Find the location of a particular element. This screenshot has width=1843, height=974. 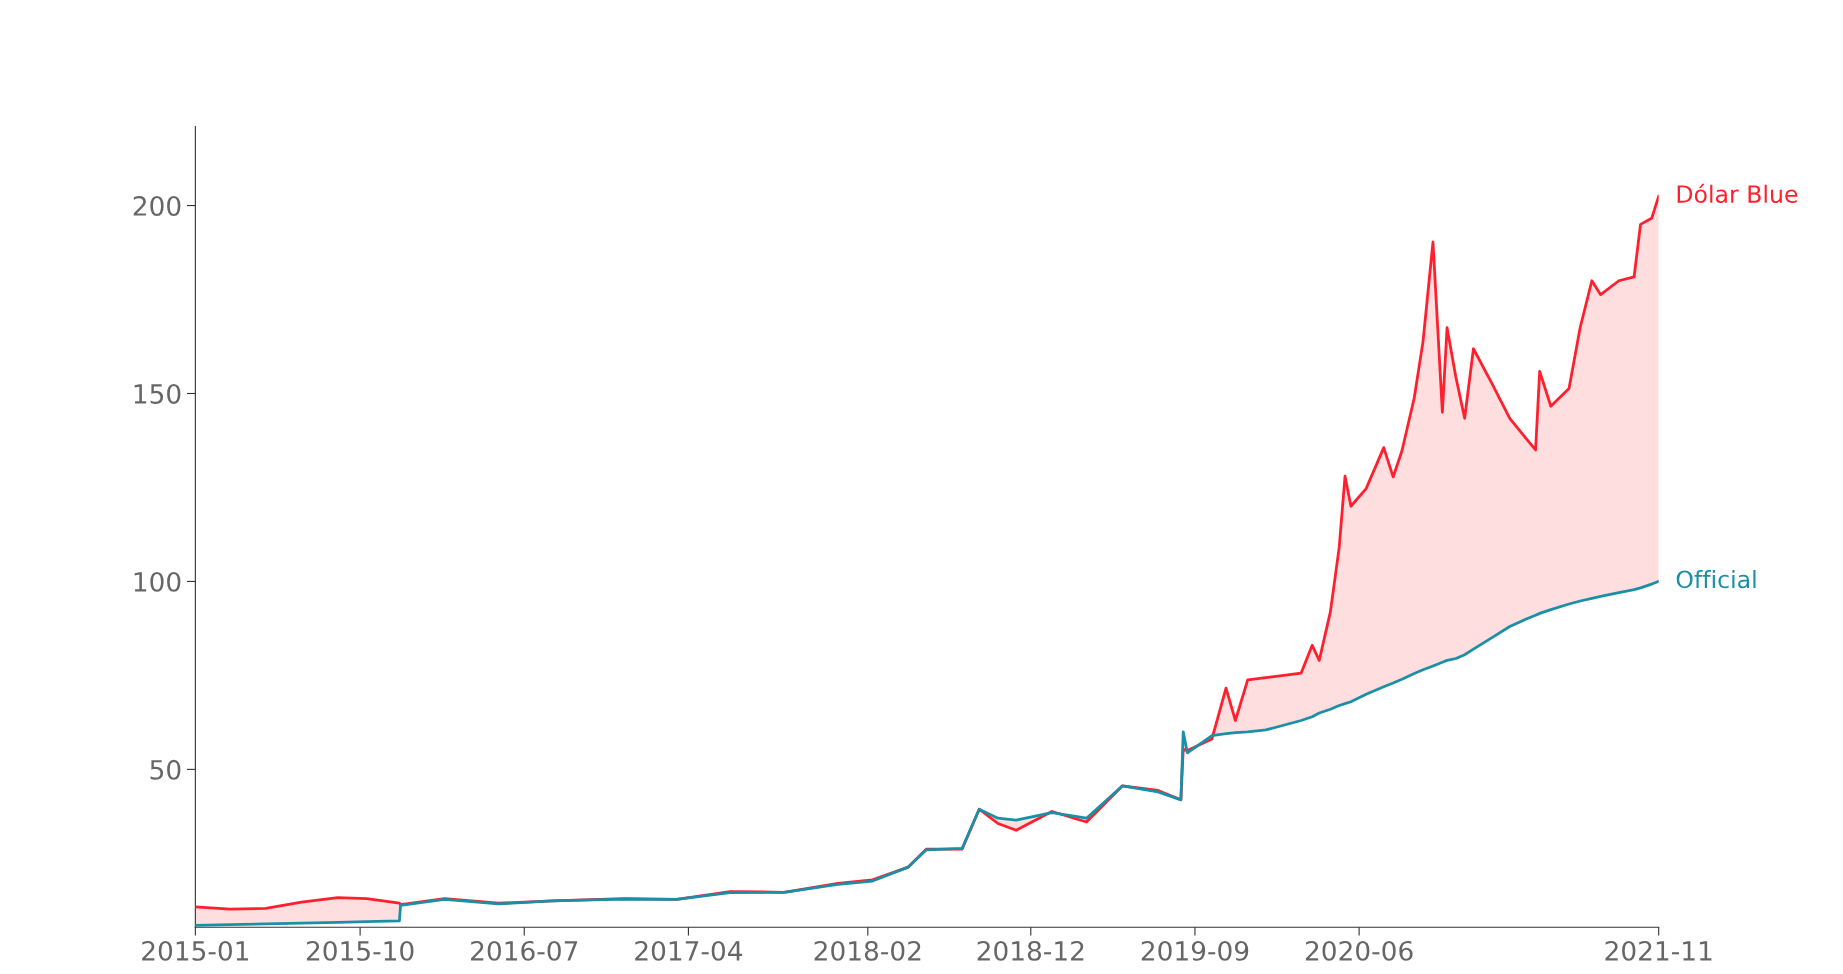

x-tick-label: 2018-12 is located at coordinates (1030, 950).